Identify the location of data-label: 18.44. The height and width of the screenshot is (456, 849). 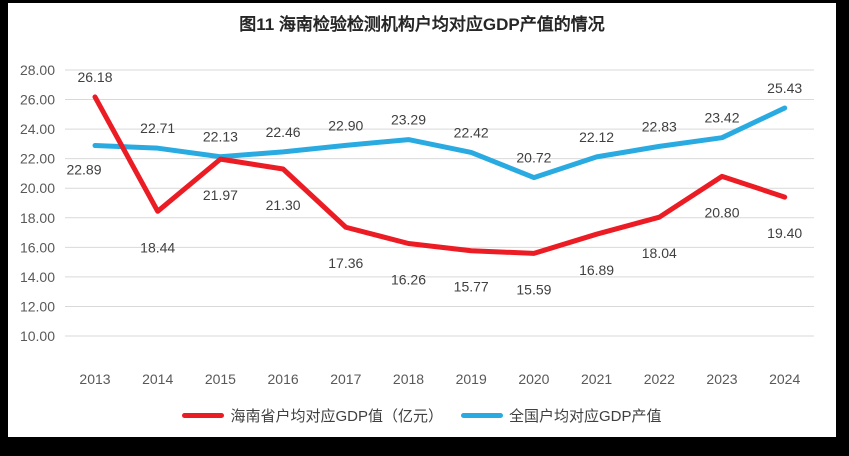
(157, 247).